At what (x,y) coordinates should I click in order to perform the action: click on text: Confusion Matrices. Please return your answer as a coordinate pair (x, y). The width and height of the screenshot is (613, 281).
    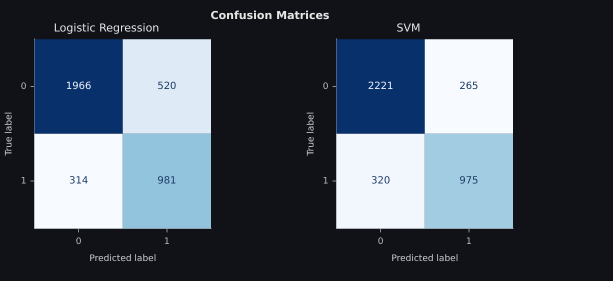
    Looking at the image, I should click on (270, 15).